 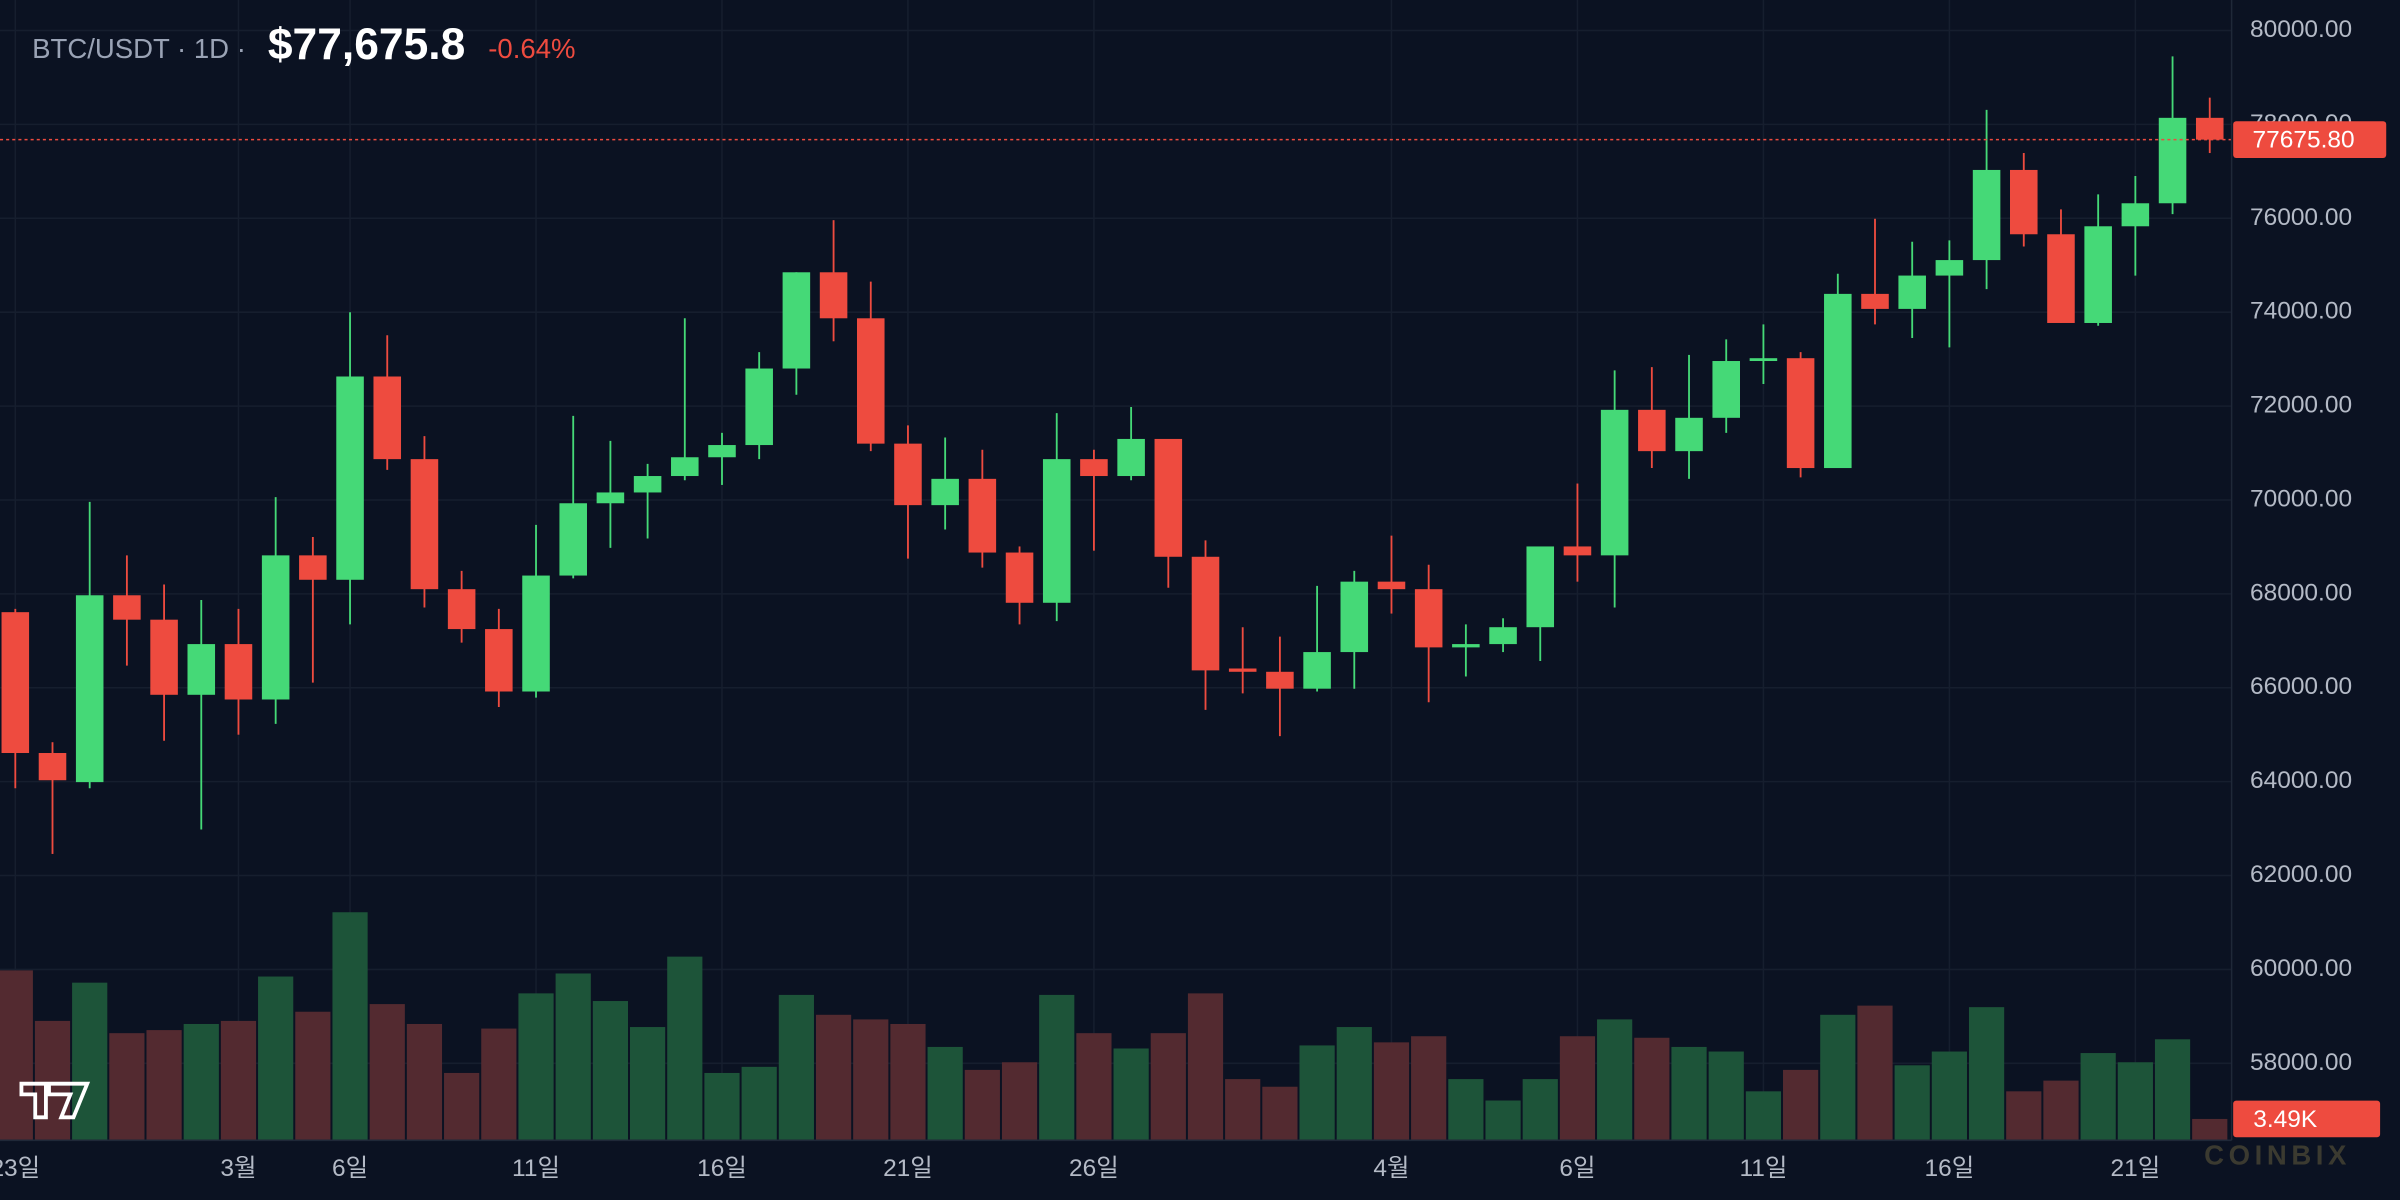 I want to click on symbol: BTC/USDT · 1D ·, so click(x=139, y=48).